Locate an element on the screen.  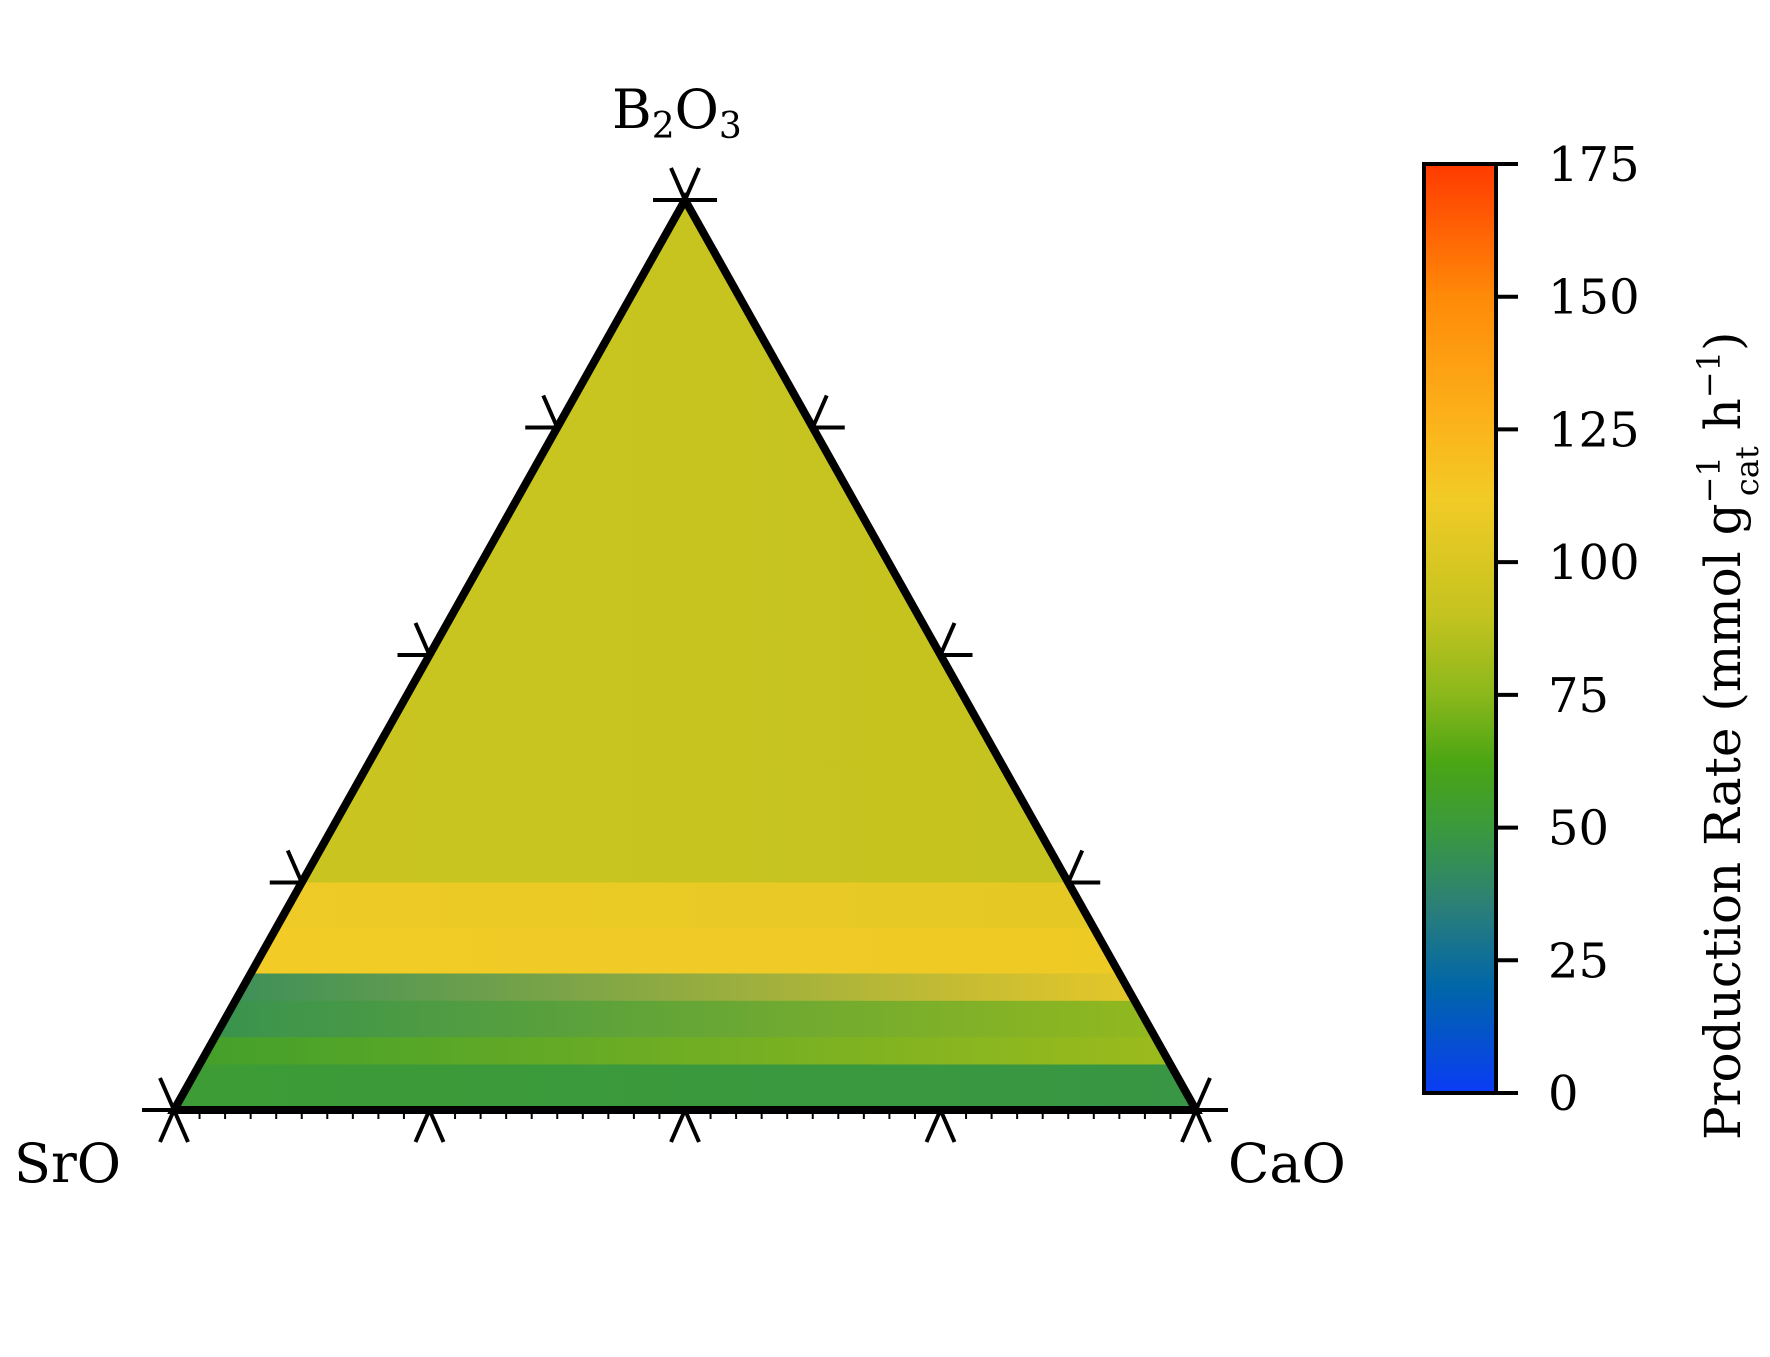
vertex-label-top: B2O3 is located at coordinates (677, 112).